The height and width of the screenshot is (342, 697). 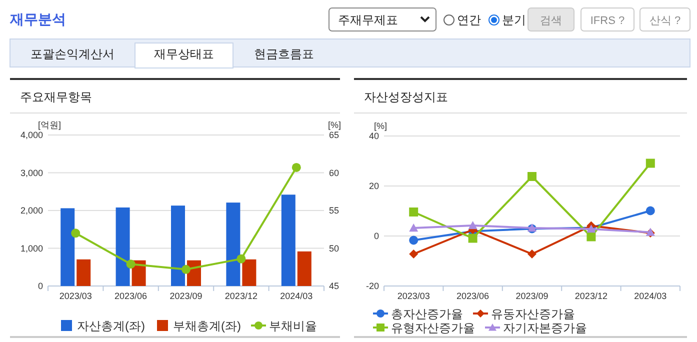 I want to click on y2-tick-label: 55, so click(x=334, y=211).